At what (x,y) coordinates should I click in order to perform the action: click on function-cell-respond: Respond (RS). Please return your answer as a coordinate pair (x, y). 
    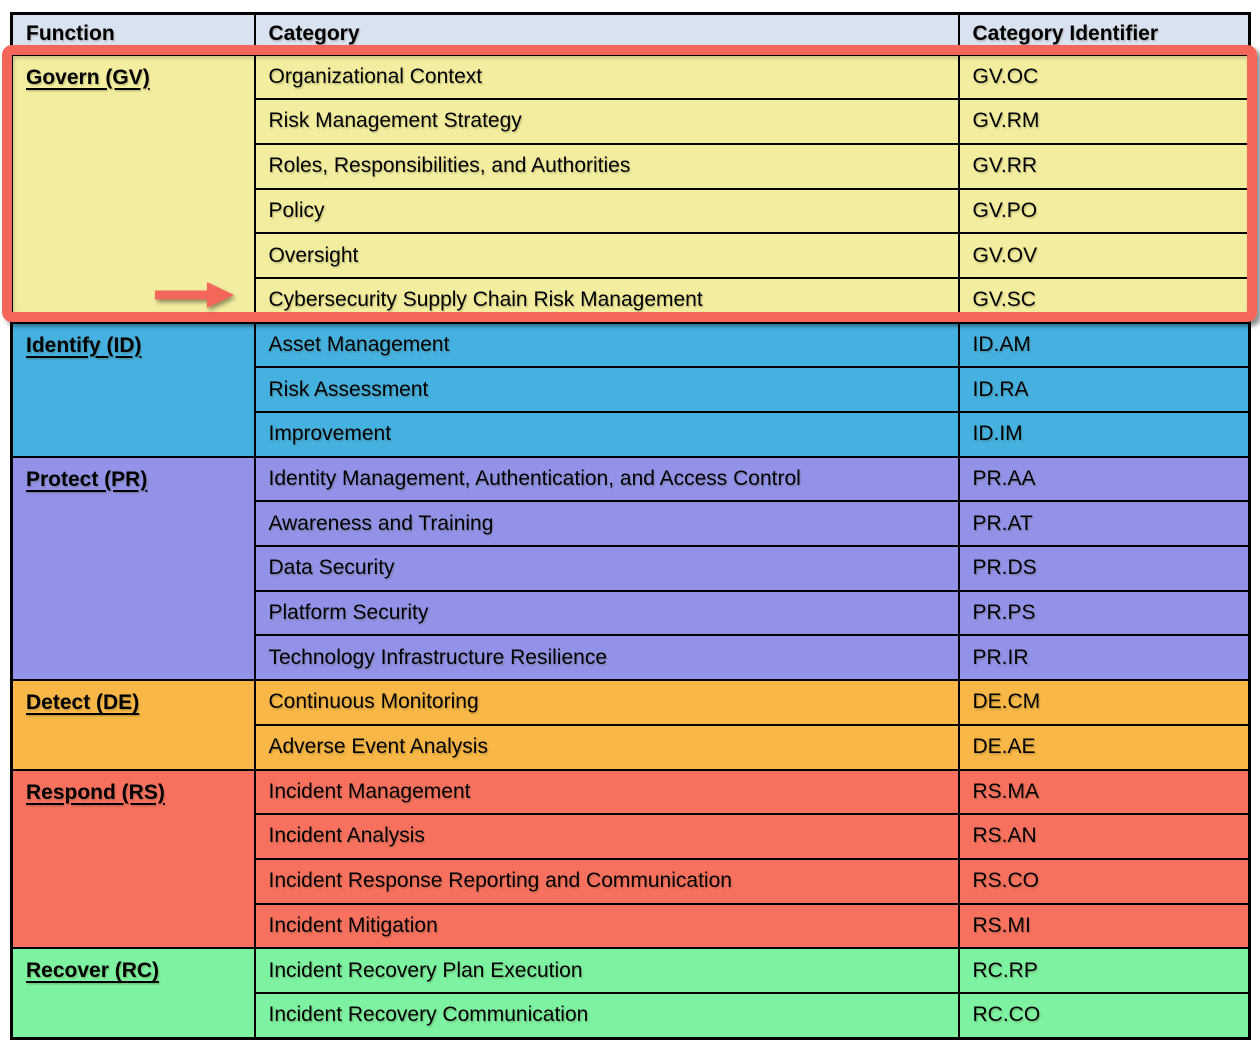
    Looking at the image, I should click on (133, 859).